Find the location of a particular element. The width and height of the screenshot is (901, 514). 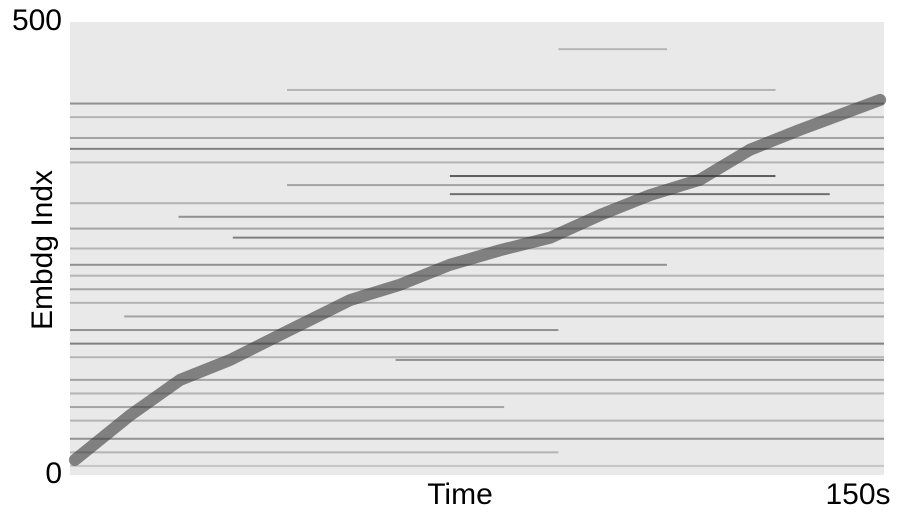

y-tick-label: 500 is located at coordinates (37, 20).